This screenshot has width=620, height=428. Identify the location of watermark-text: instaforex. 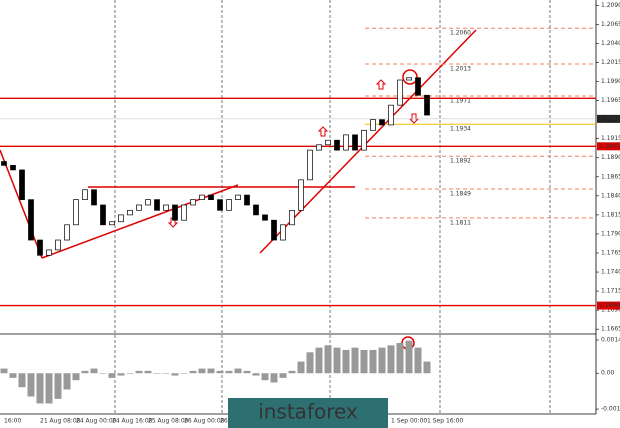
(308, 412).